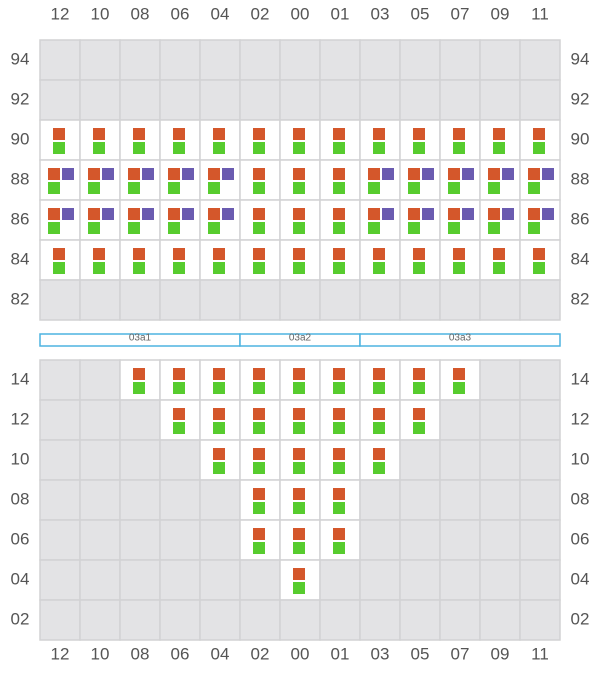  I want to click on column-label: 00, so click(300, 653).